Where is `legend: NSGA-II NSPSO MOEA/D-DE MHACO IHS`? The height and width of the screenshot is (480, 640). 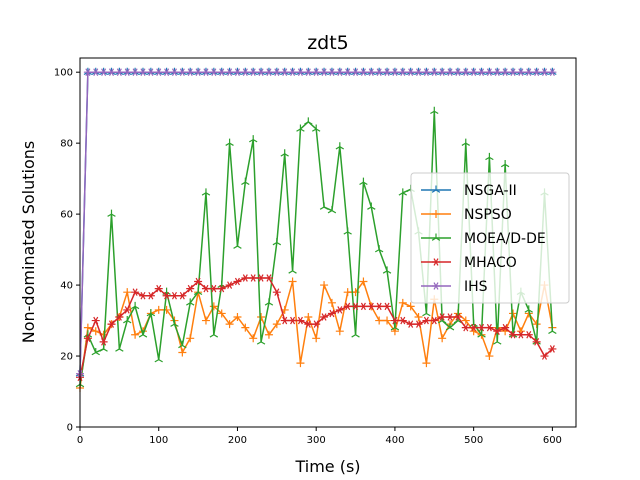
legend: NSGA-II NSPSO MOEA/D-DE MHACO IHS is located at coordinates (490, 238).